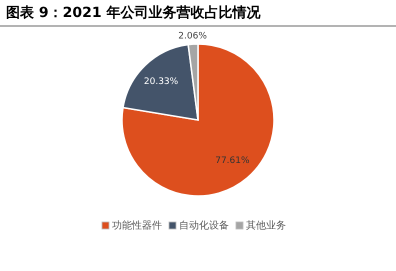  Describe the element at coordinates (134, 13) in the screenshot. I see `chart-title: 图表 9：2021 年公司业务营收占比情况` at that location.